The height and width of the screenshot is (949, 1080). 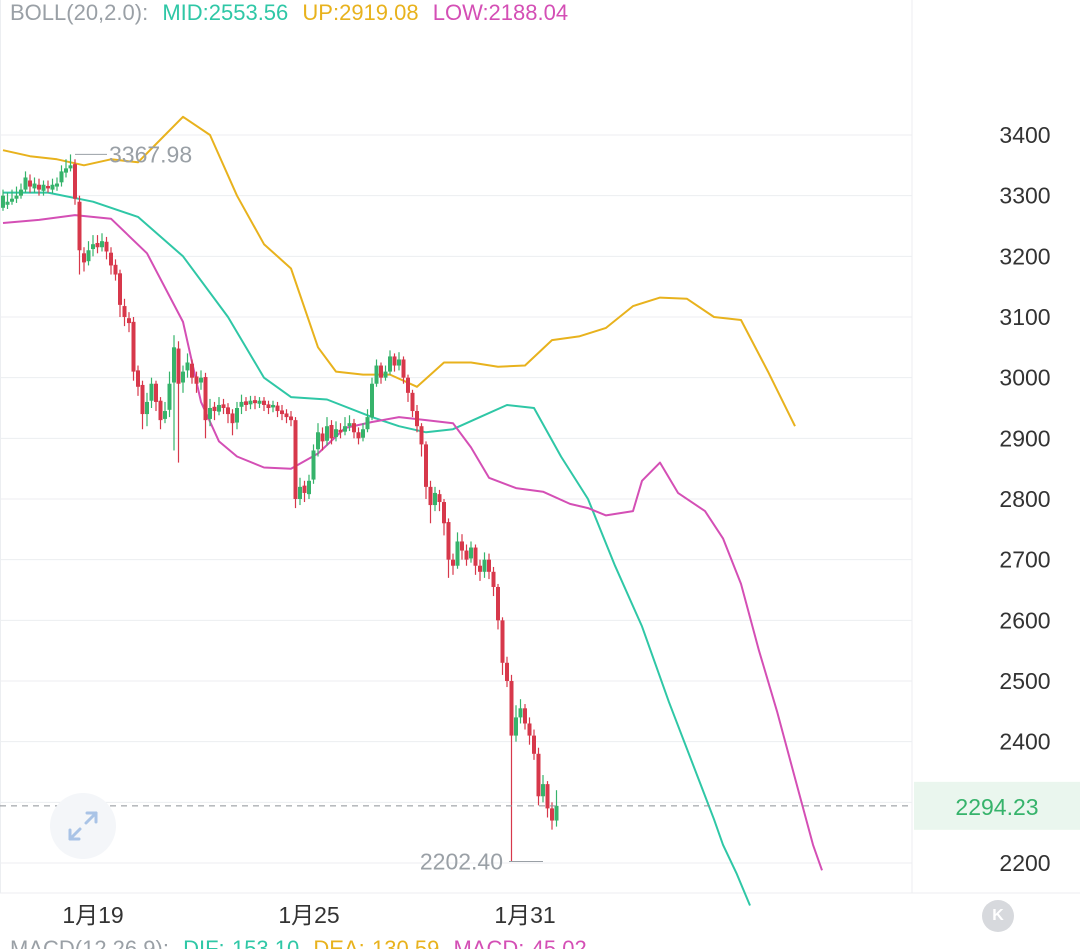 What do you see at coordinates (376, 942) in the screenshot?
I see `macd-legend-dea: DEA:-130.59` at bounding box center [376, 942].